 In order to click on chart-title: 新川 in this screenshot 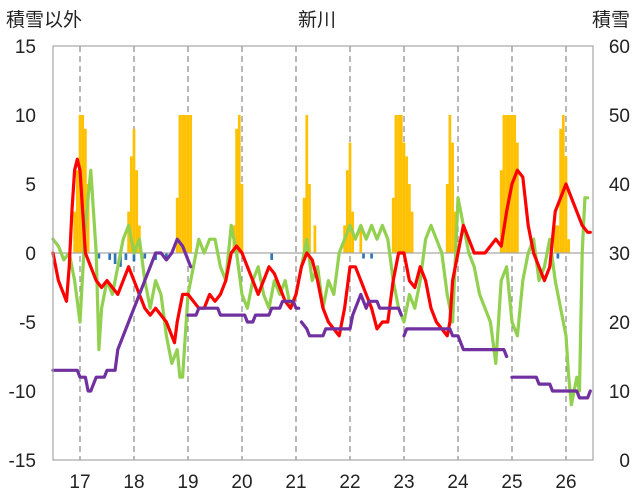, I will do `click(317, 20)`.